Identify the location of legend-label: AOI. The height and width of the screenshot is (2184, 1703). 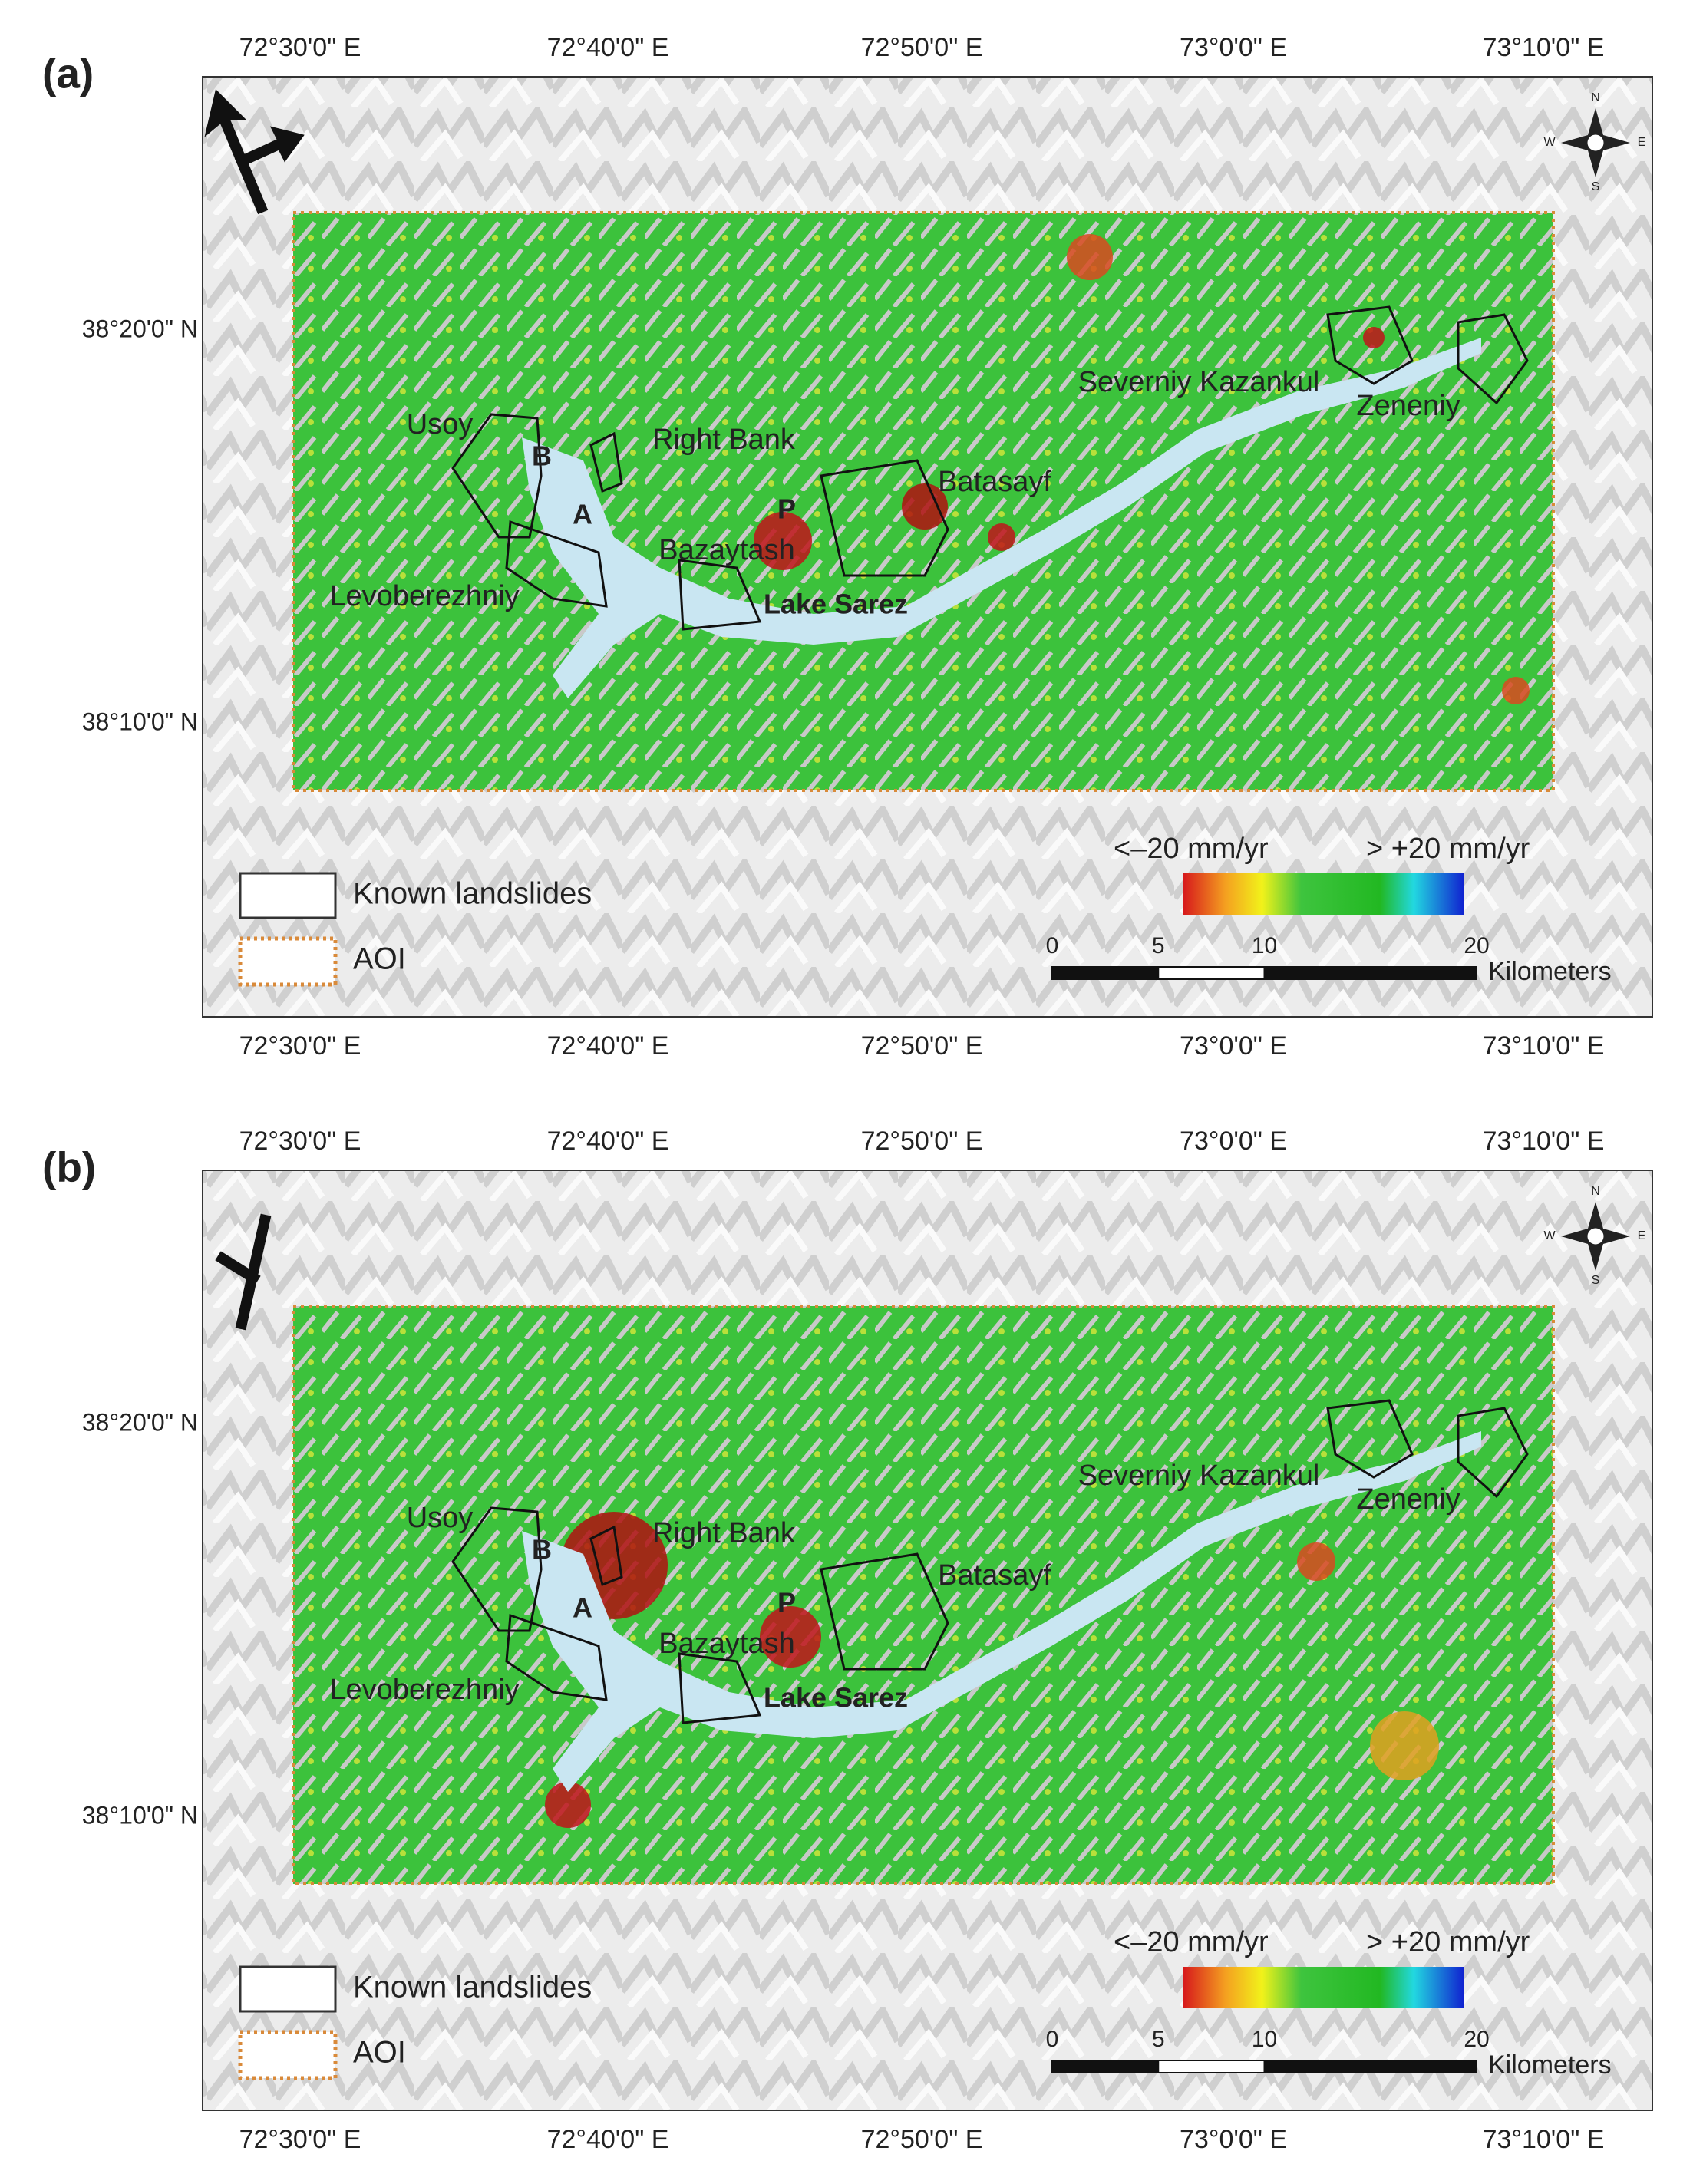
(379, 959).